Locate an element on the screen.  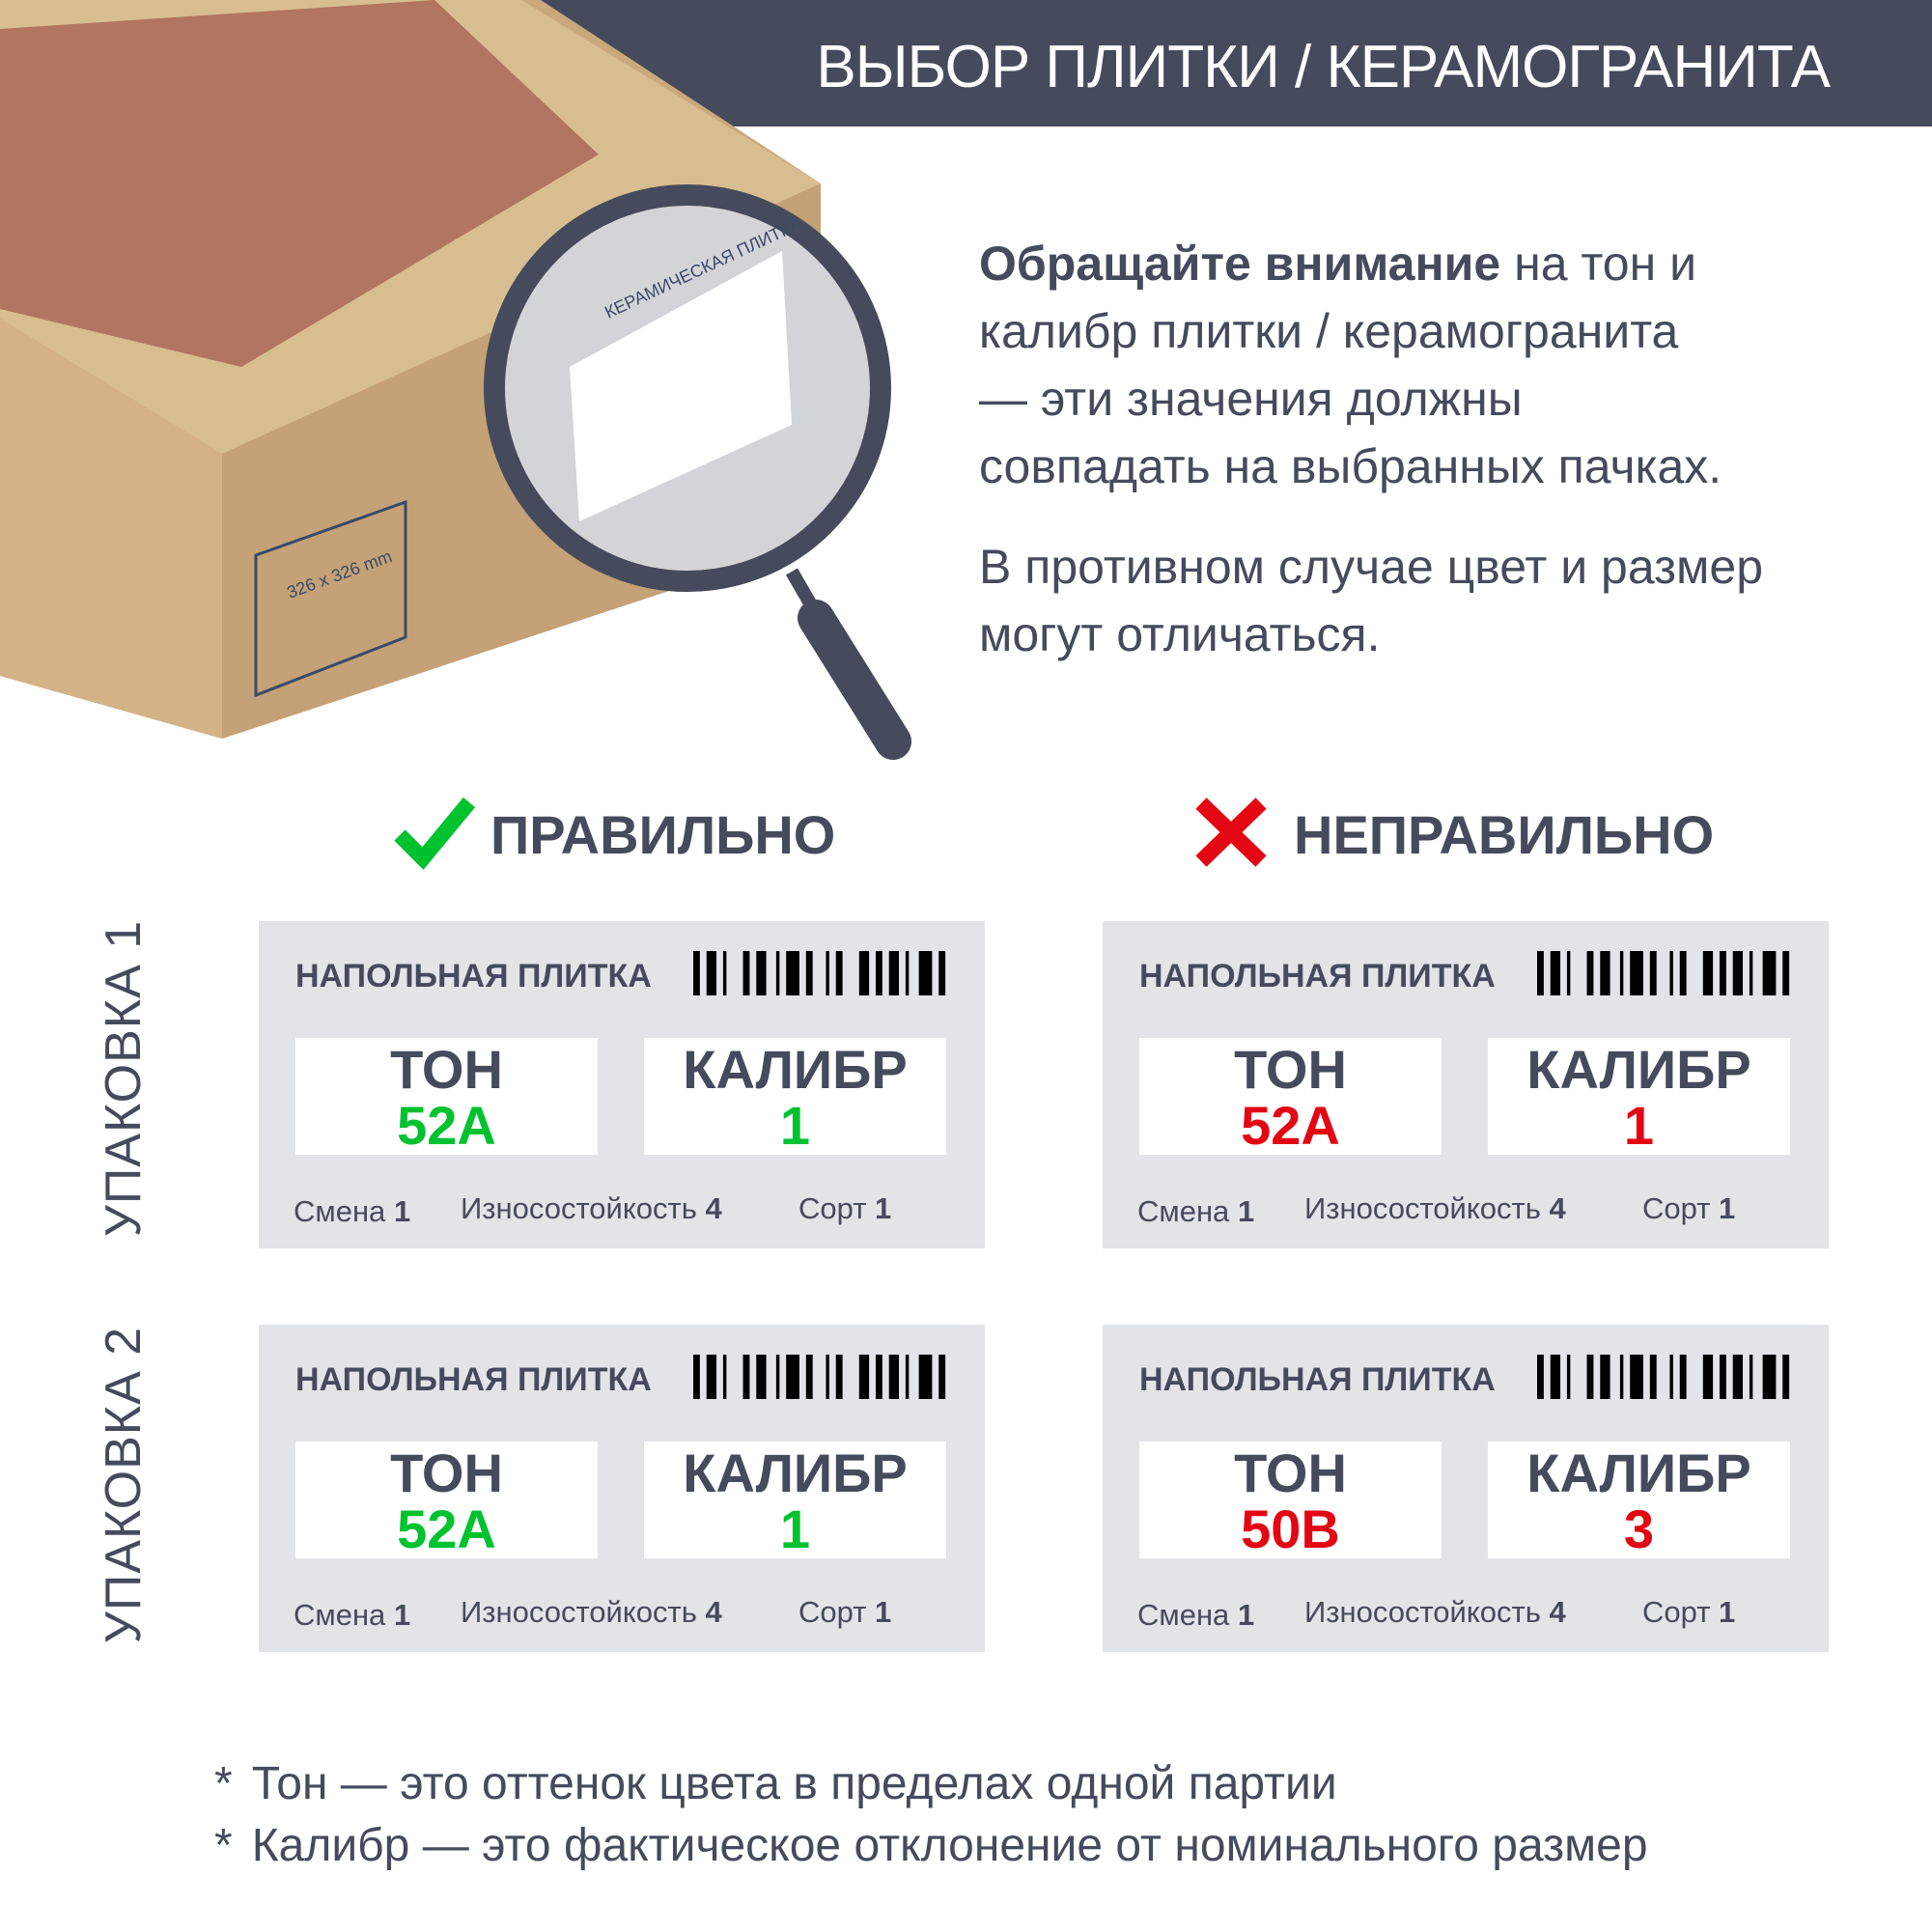
caliber-value: 3 is located at coordinates (1639, 1529).